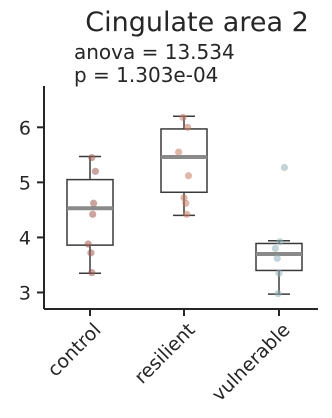  What do you see at coordinates (25, 293) in the screenshot?
I see `y-tick-label-3: 3` at bounding box center [25, 293].